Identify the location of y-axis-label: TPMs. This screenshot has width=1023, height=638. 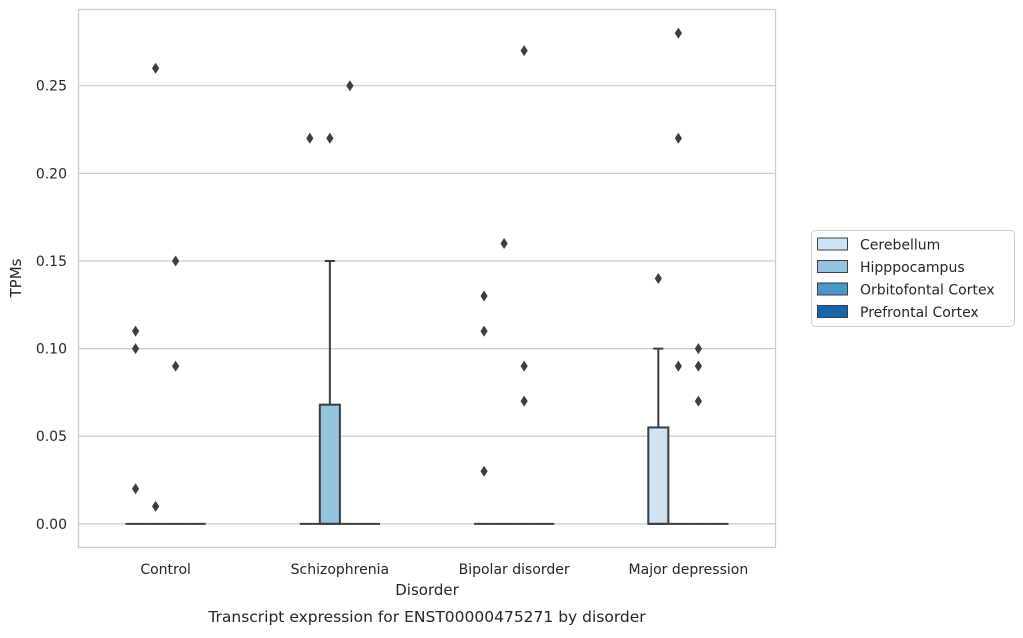
(16, 278).